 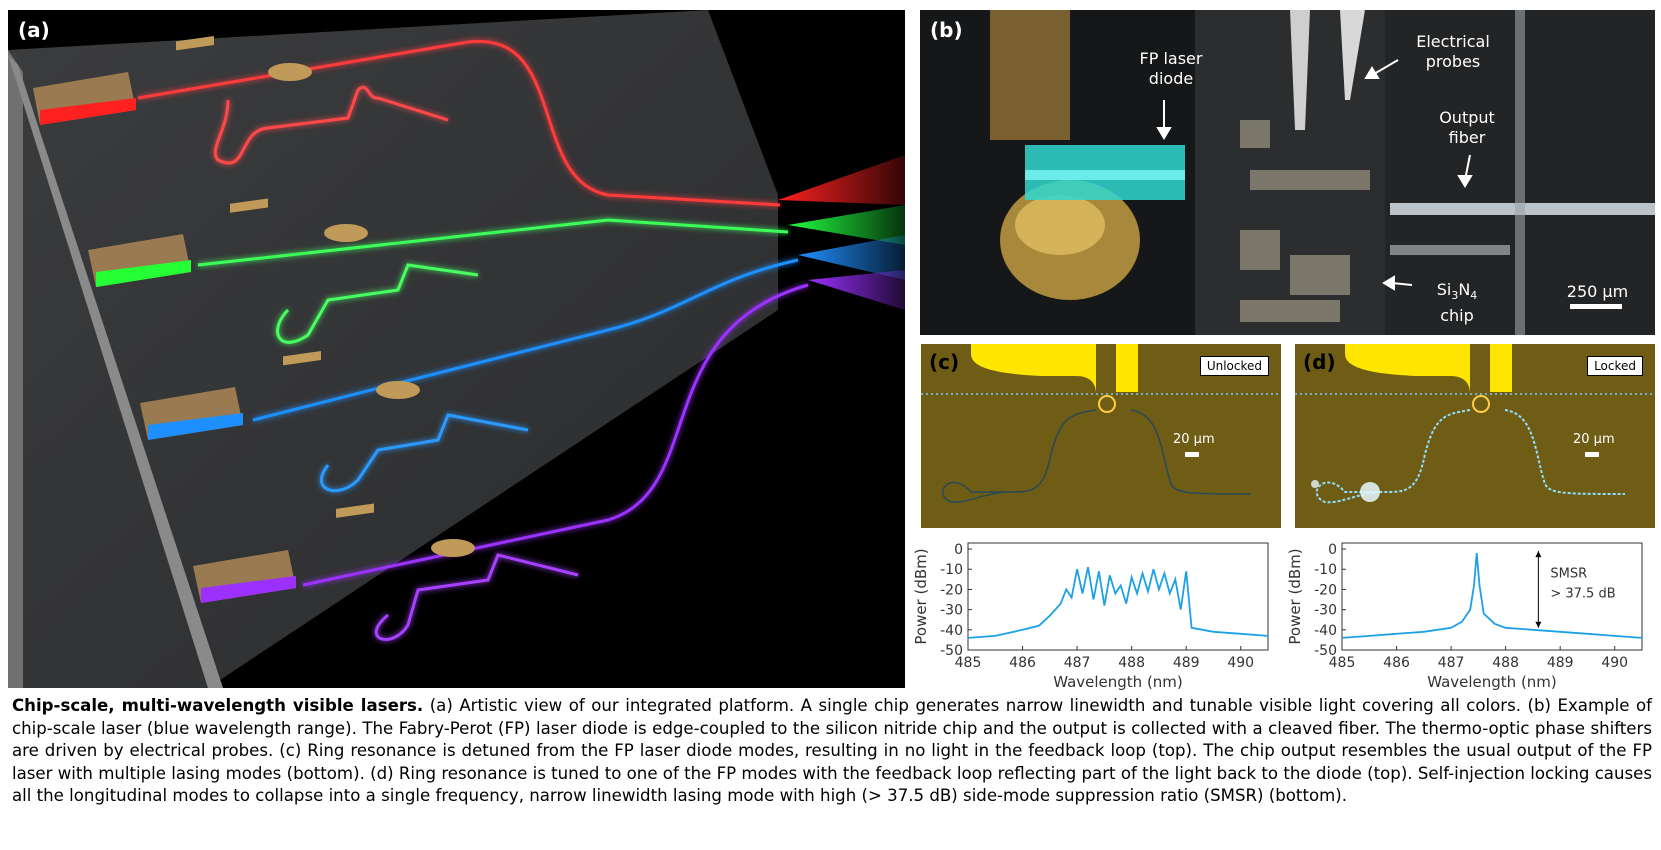 What do you see at coordinates (1107, 404) in the screenshot?
I see `ring-resonator` at bounding box center [1107, 404].